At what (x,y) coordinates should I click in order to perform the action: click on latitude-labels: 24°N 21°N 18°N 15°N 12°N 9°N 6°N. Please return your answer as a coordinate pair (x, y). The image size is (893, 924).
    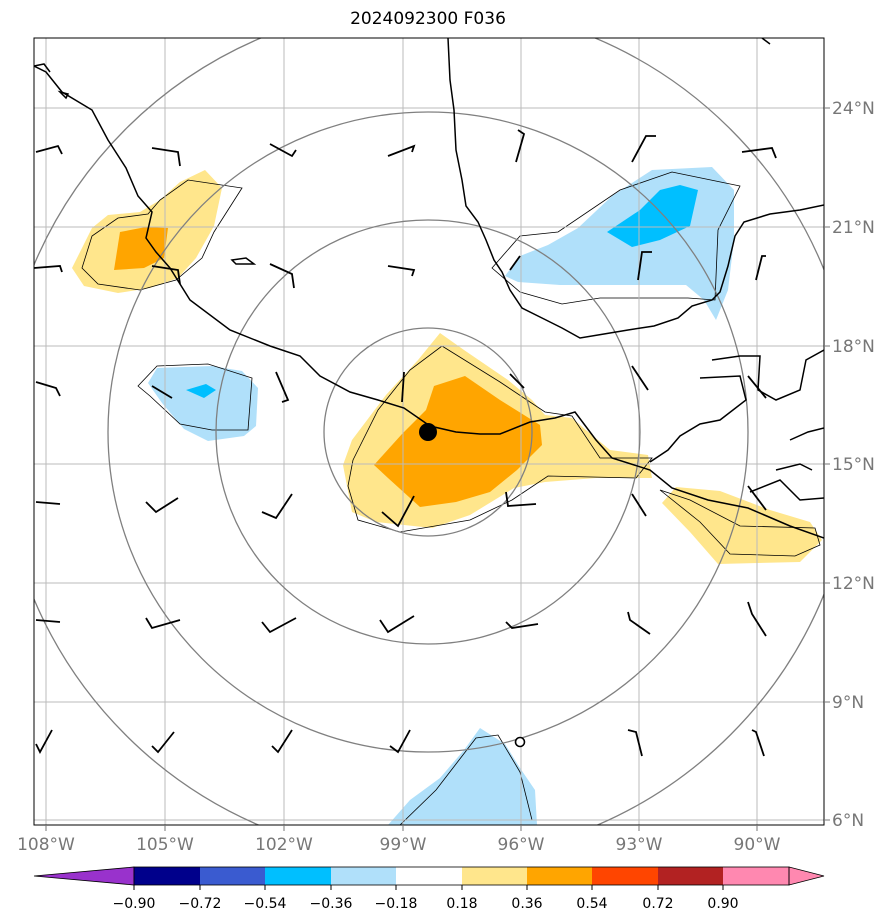
    Looking at the image, I should click on (853, 465).